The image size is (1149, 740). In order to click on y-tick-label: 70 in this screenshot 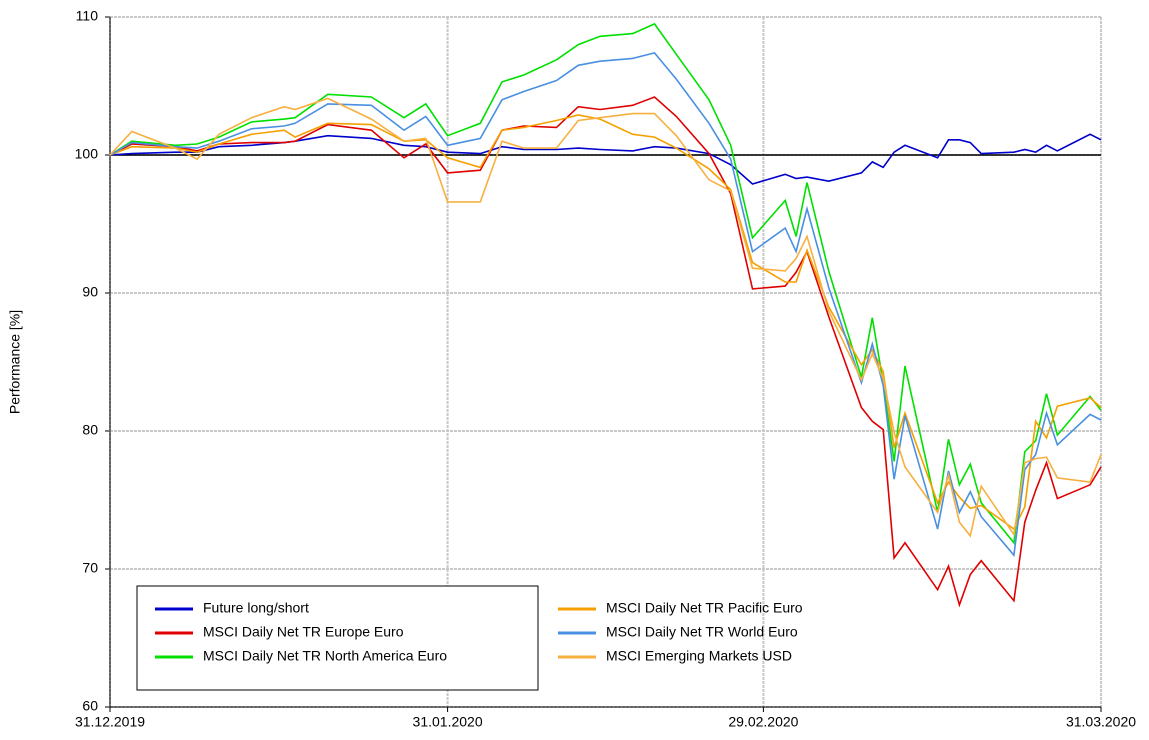, I will do `click(90, 568)`.